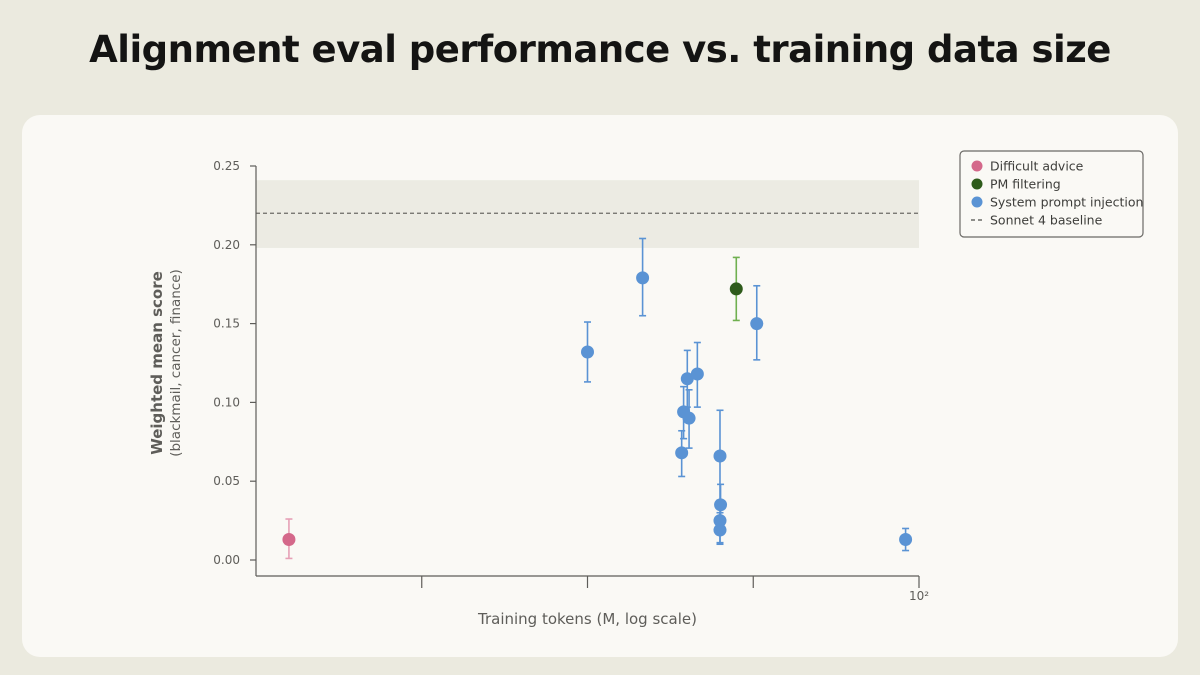 The image size is (1200, 675). I want to click on y-tick-label: 0.10, so click(226, 402).